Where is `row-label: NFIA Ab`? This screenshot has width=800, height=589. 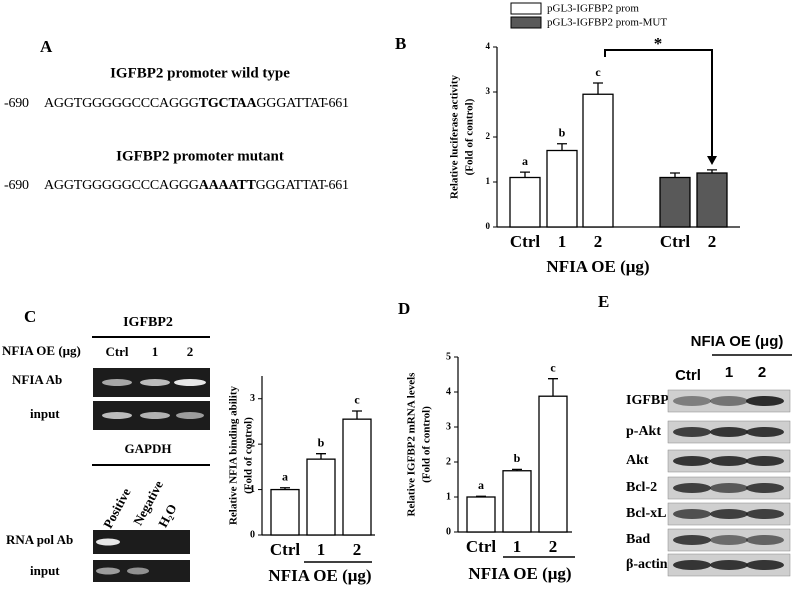
row-label: NFIA Ab is located at coordinates (37, 379).